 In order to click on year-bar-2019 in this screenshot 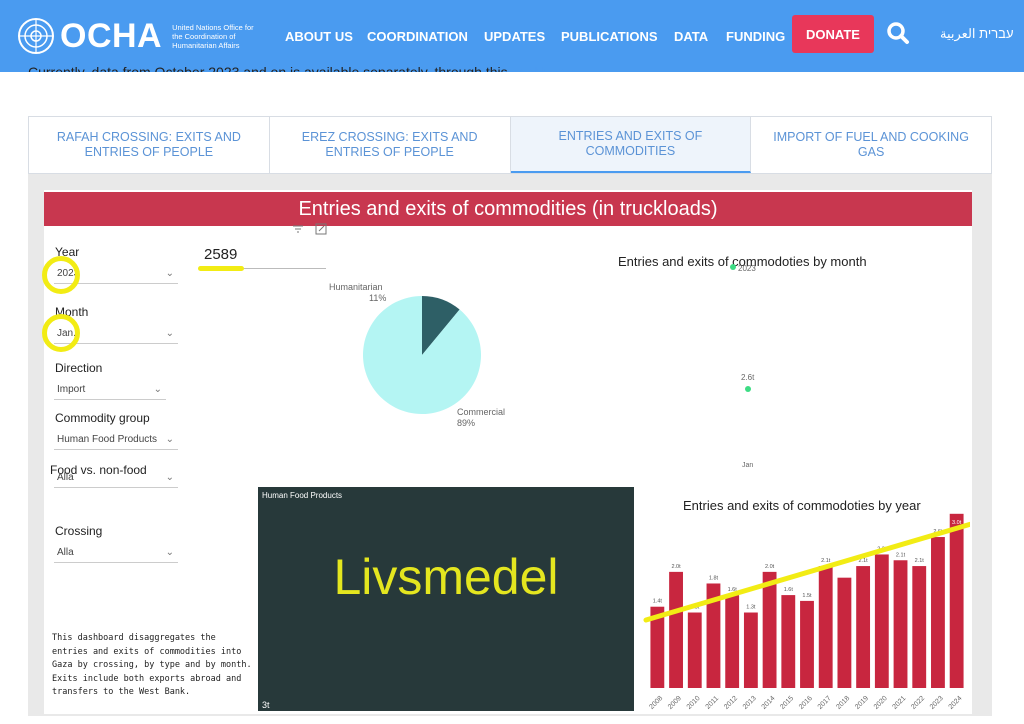, I will do `click(863, 627)`.